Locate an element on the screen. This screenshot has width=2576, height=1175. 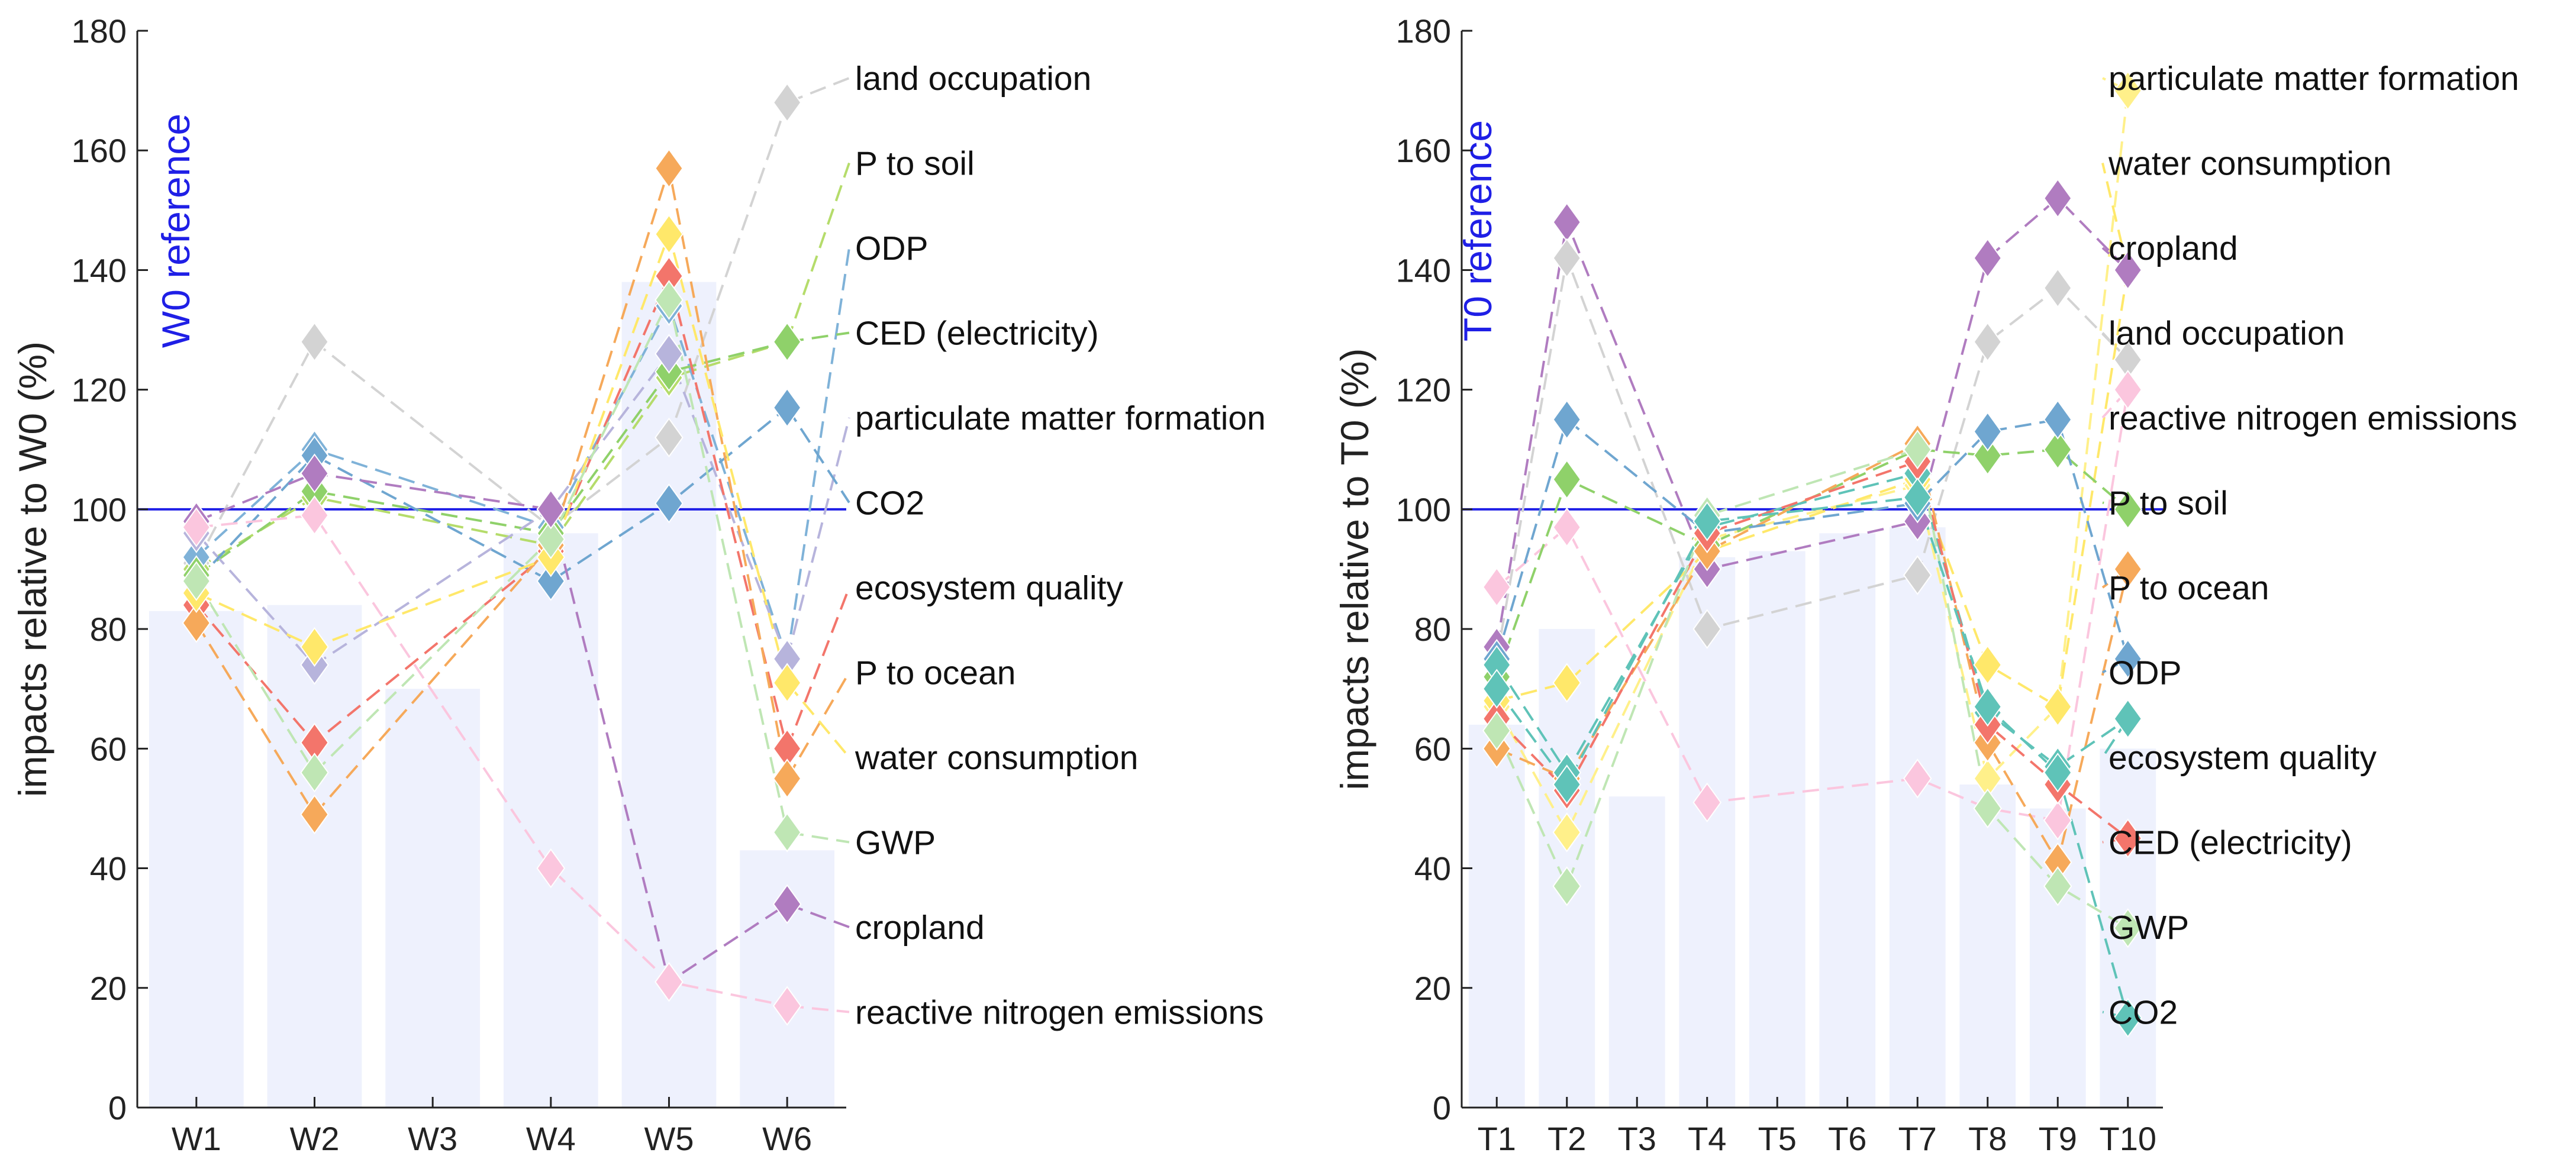
y-axis-title: impacts relative to T0 (%) is located at coordinates (1354, 569).